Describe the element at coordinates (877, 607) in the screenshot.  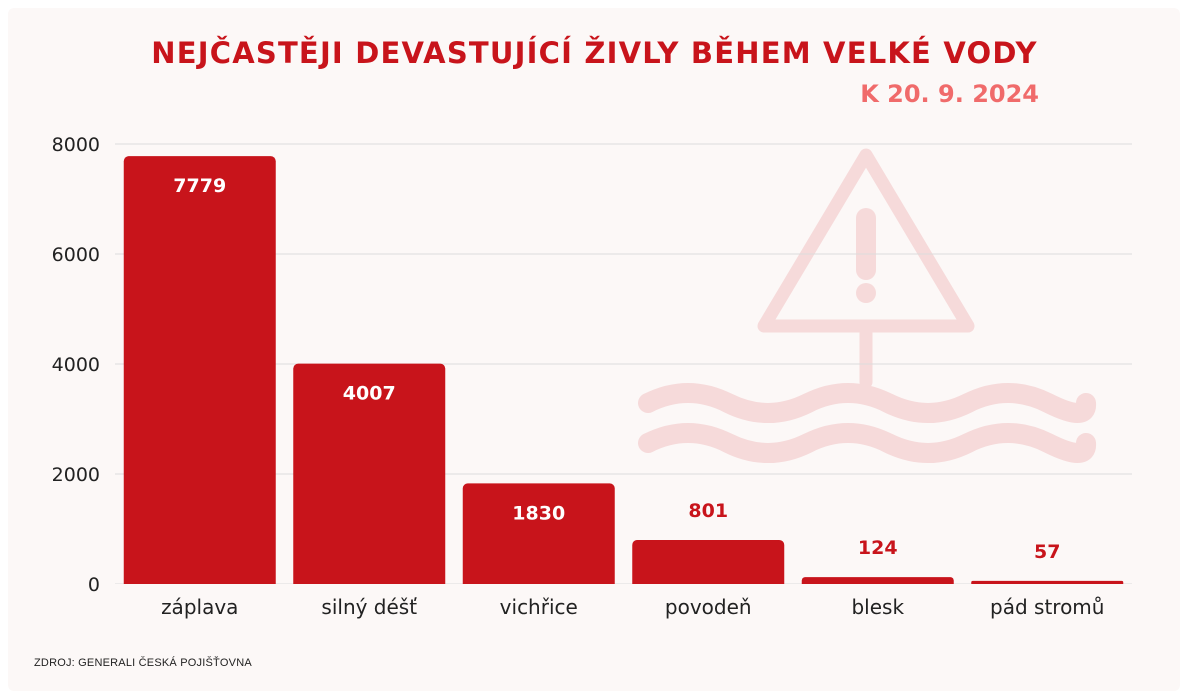
I see `x-category-label: blesk` at that location.